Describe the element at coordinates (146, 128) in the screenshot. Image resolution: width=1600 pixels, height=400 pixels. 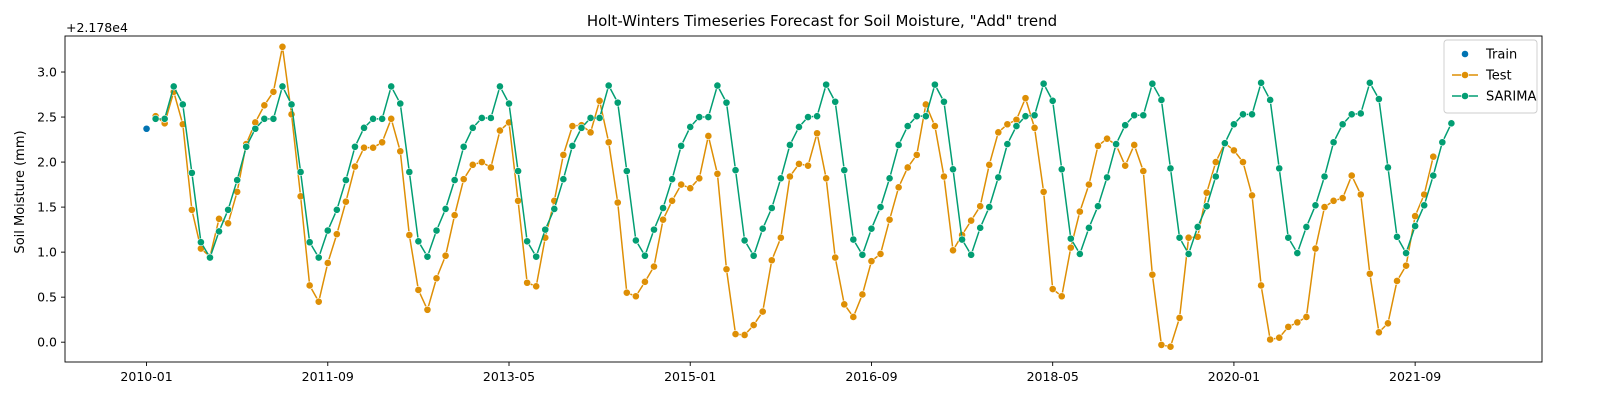
I see `series-train` at that location.